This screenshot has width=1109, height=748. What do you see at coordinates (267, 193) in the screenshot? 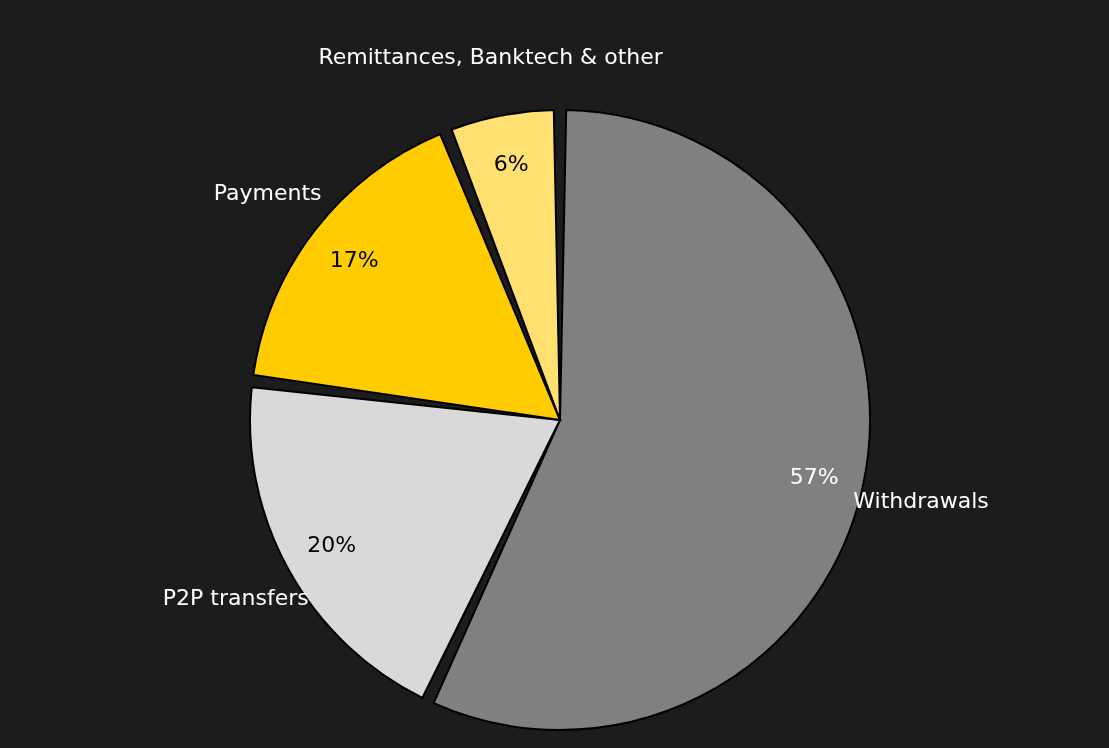
I see `slice-label: Payments` at bounding box center [267, 193].